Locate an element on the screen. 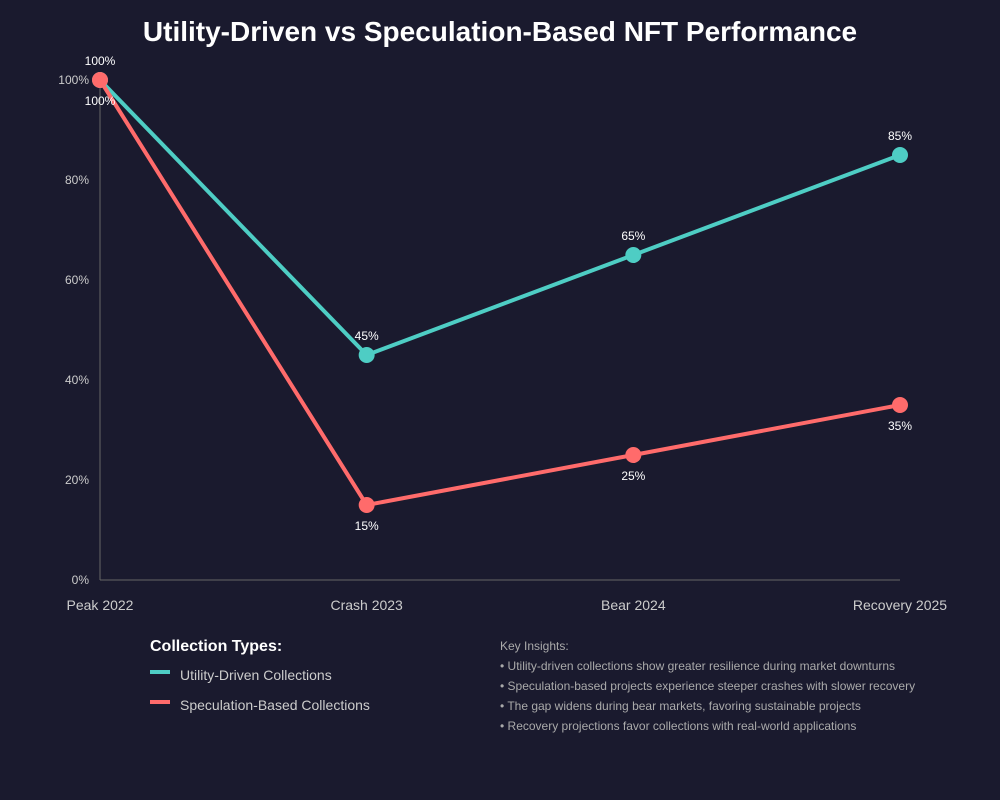 Image resolution: width=1000 pixels, height=800 pixels. data-label: 65% is located at coordinates (633, 236).